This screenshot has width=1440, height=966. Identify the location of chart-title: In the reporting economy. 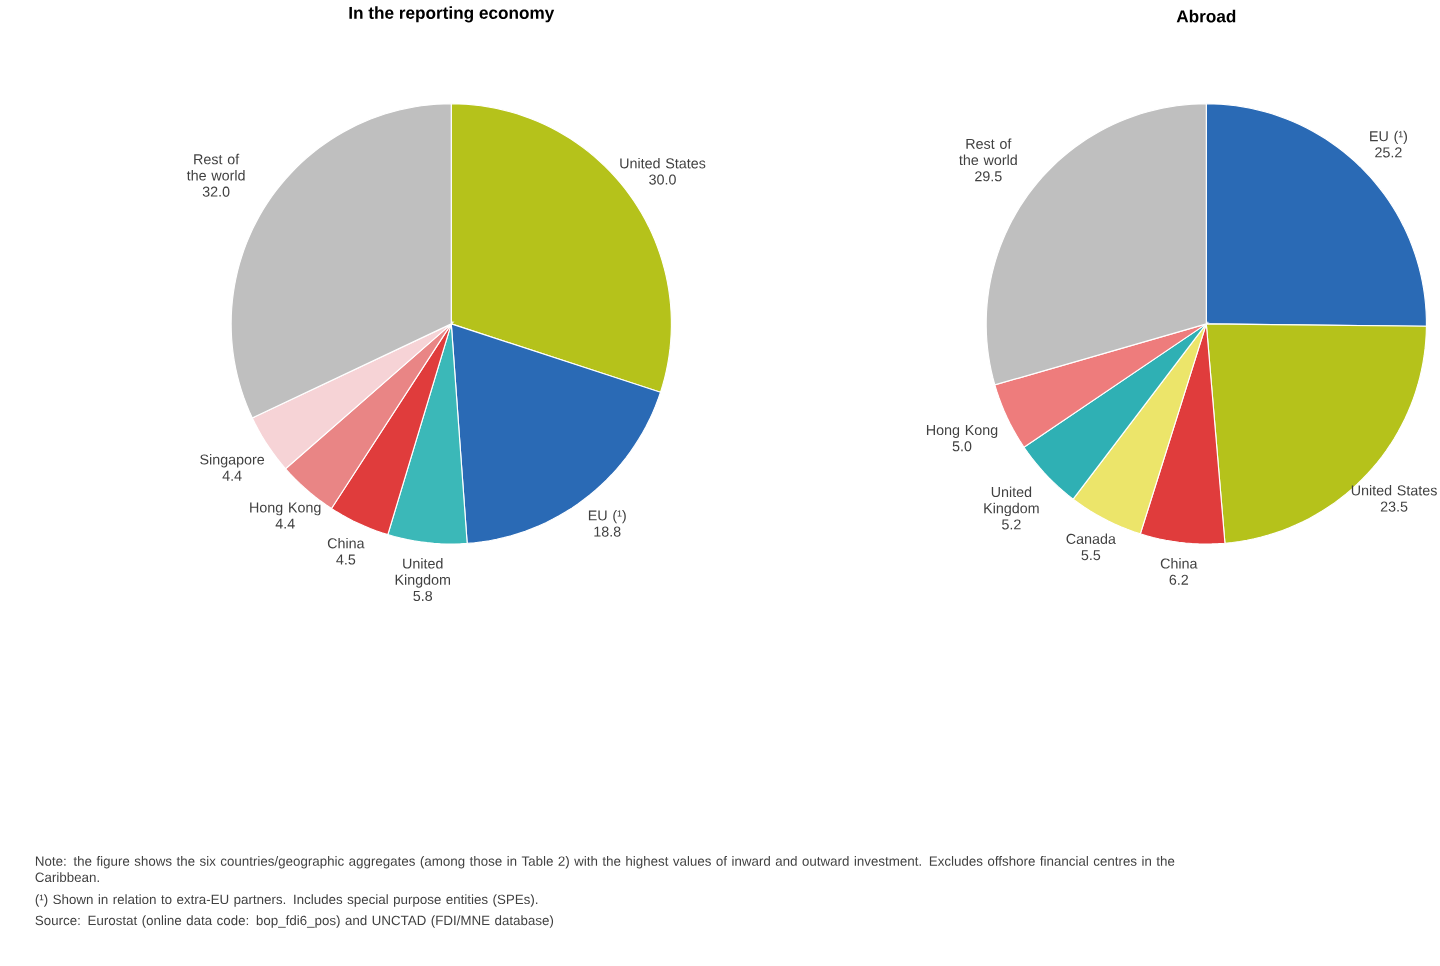
(452, 14).